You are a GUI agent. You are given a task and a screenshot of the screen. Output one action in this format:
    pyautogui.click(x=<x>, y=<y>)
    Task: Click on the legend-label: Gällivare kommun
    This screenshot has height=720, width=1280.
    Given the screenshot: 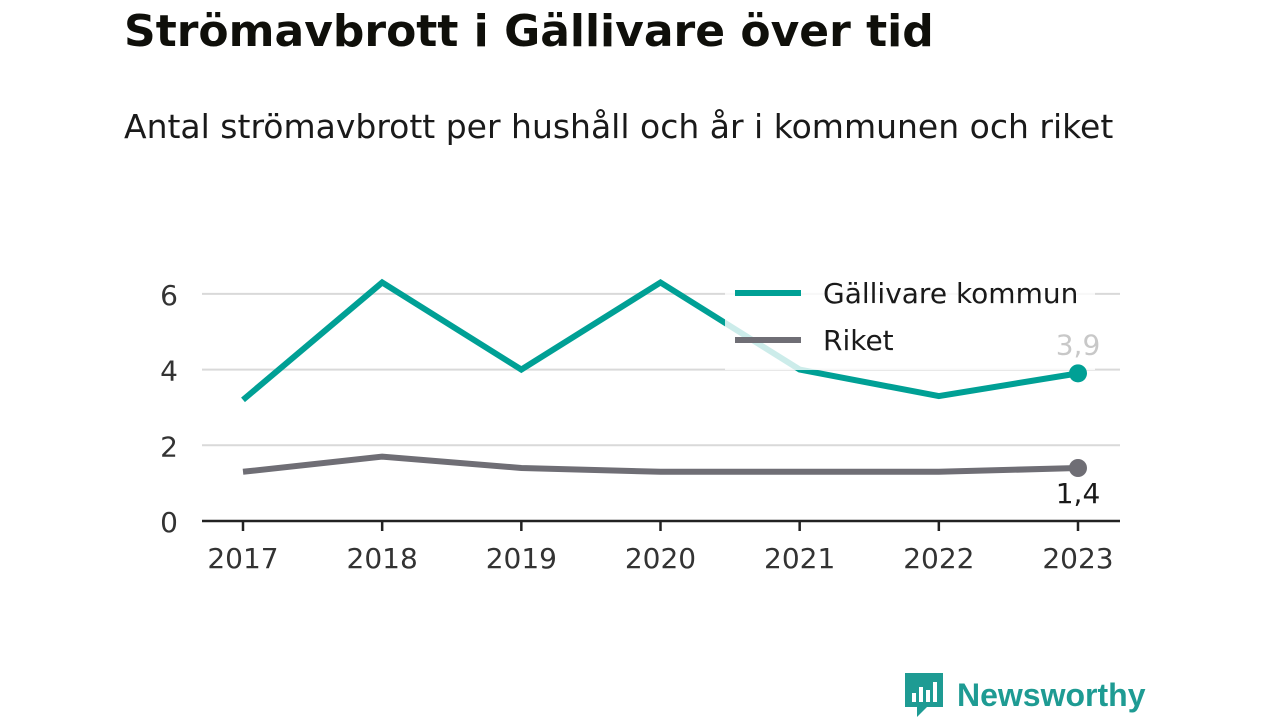 What is the action you would take?
    pyautogui.click(x=950, y=293)
    